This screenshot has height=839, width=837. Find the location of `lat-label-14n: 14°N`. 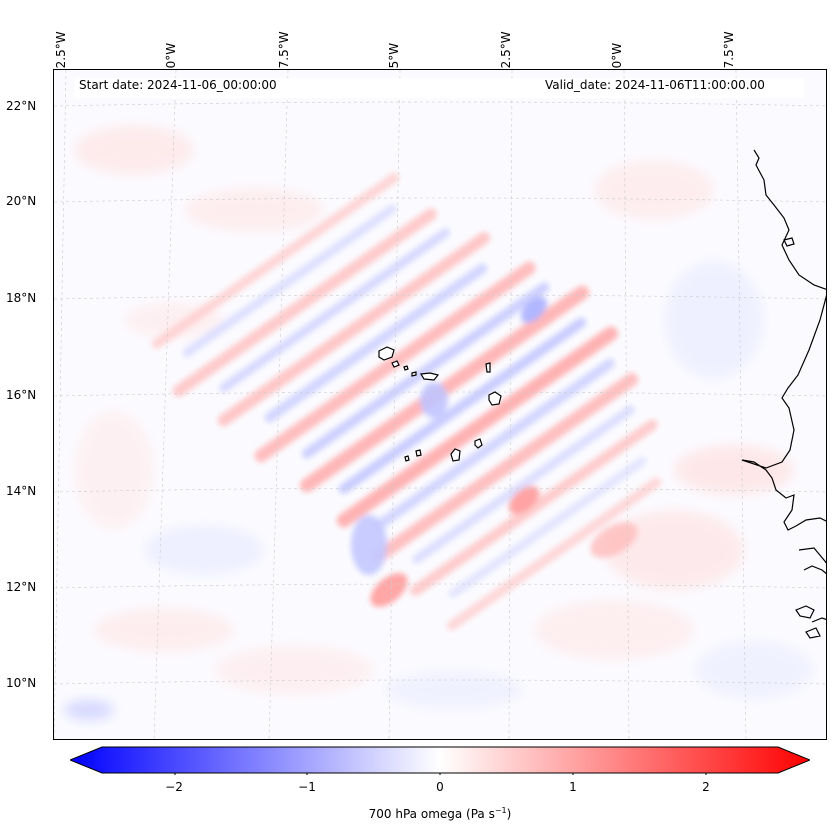

lat-label-14n: 14°N is located at coordinates (21, 491).